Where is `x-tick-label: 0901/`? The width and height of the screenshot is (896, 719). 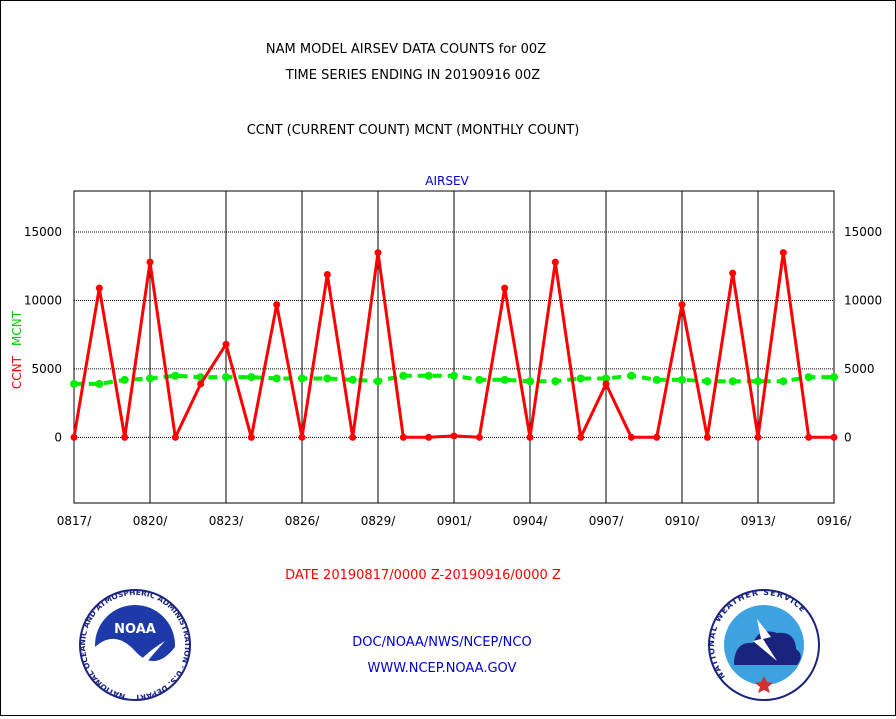
x-tick-label: 0901/ is located at coordinates (455, 521).